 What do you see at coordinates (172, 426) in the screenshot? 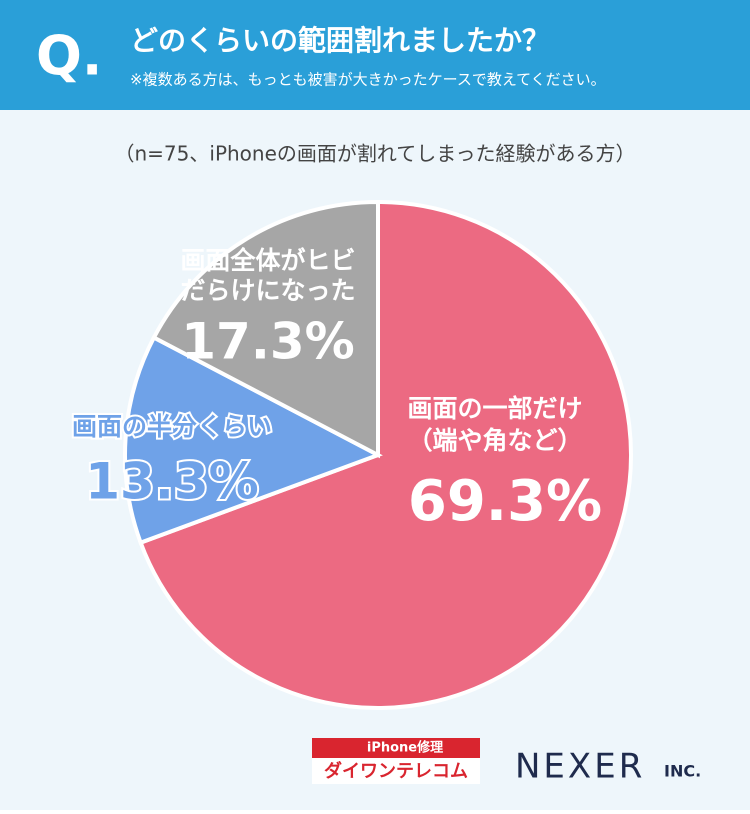
I see `slice-label: 画面の半分くらい` at bounding box center [172, 426].